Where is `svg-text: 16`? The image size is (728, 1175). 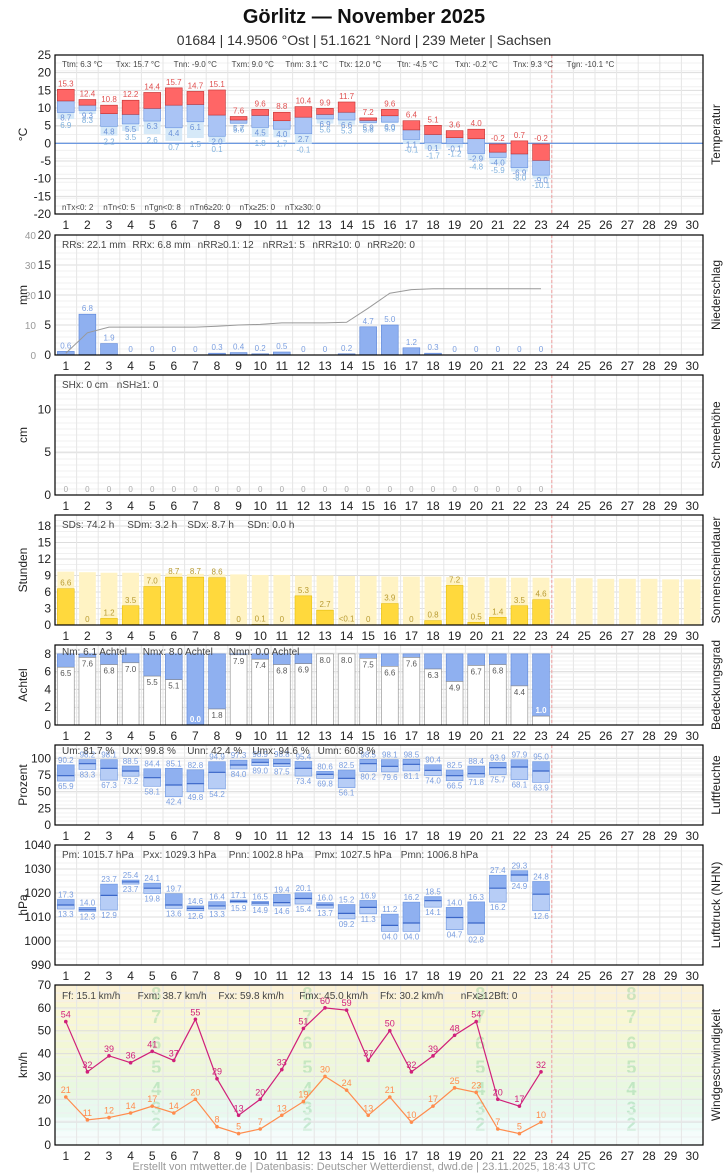
svg-text: 16 is located at coordinates (390, 506).